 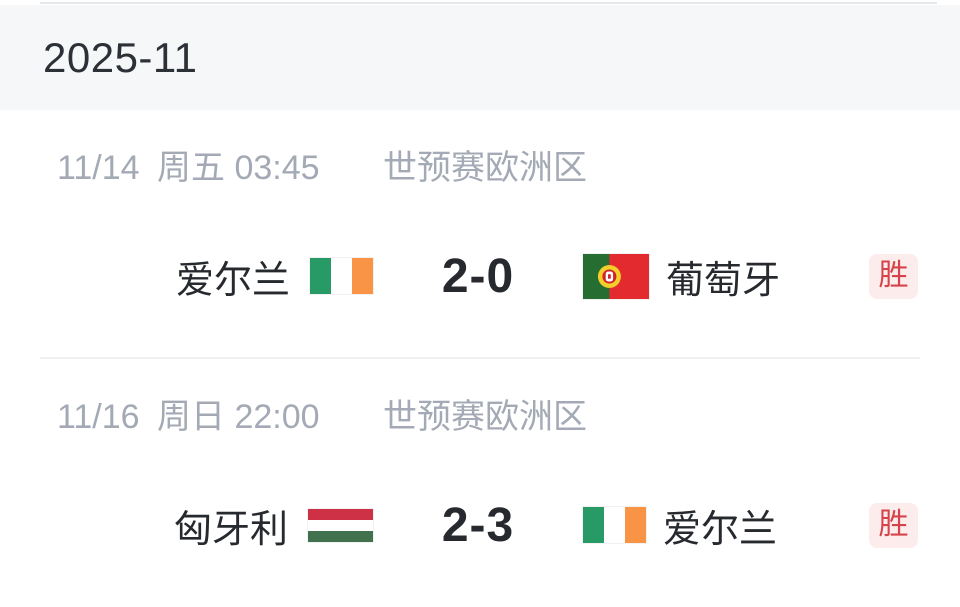 What do you see at coordinates (191, 168) in the screenshot?
I see `match-weekday: 周五` at bounding box center [191, 168].